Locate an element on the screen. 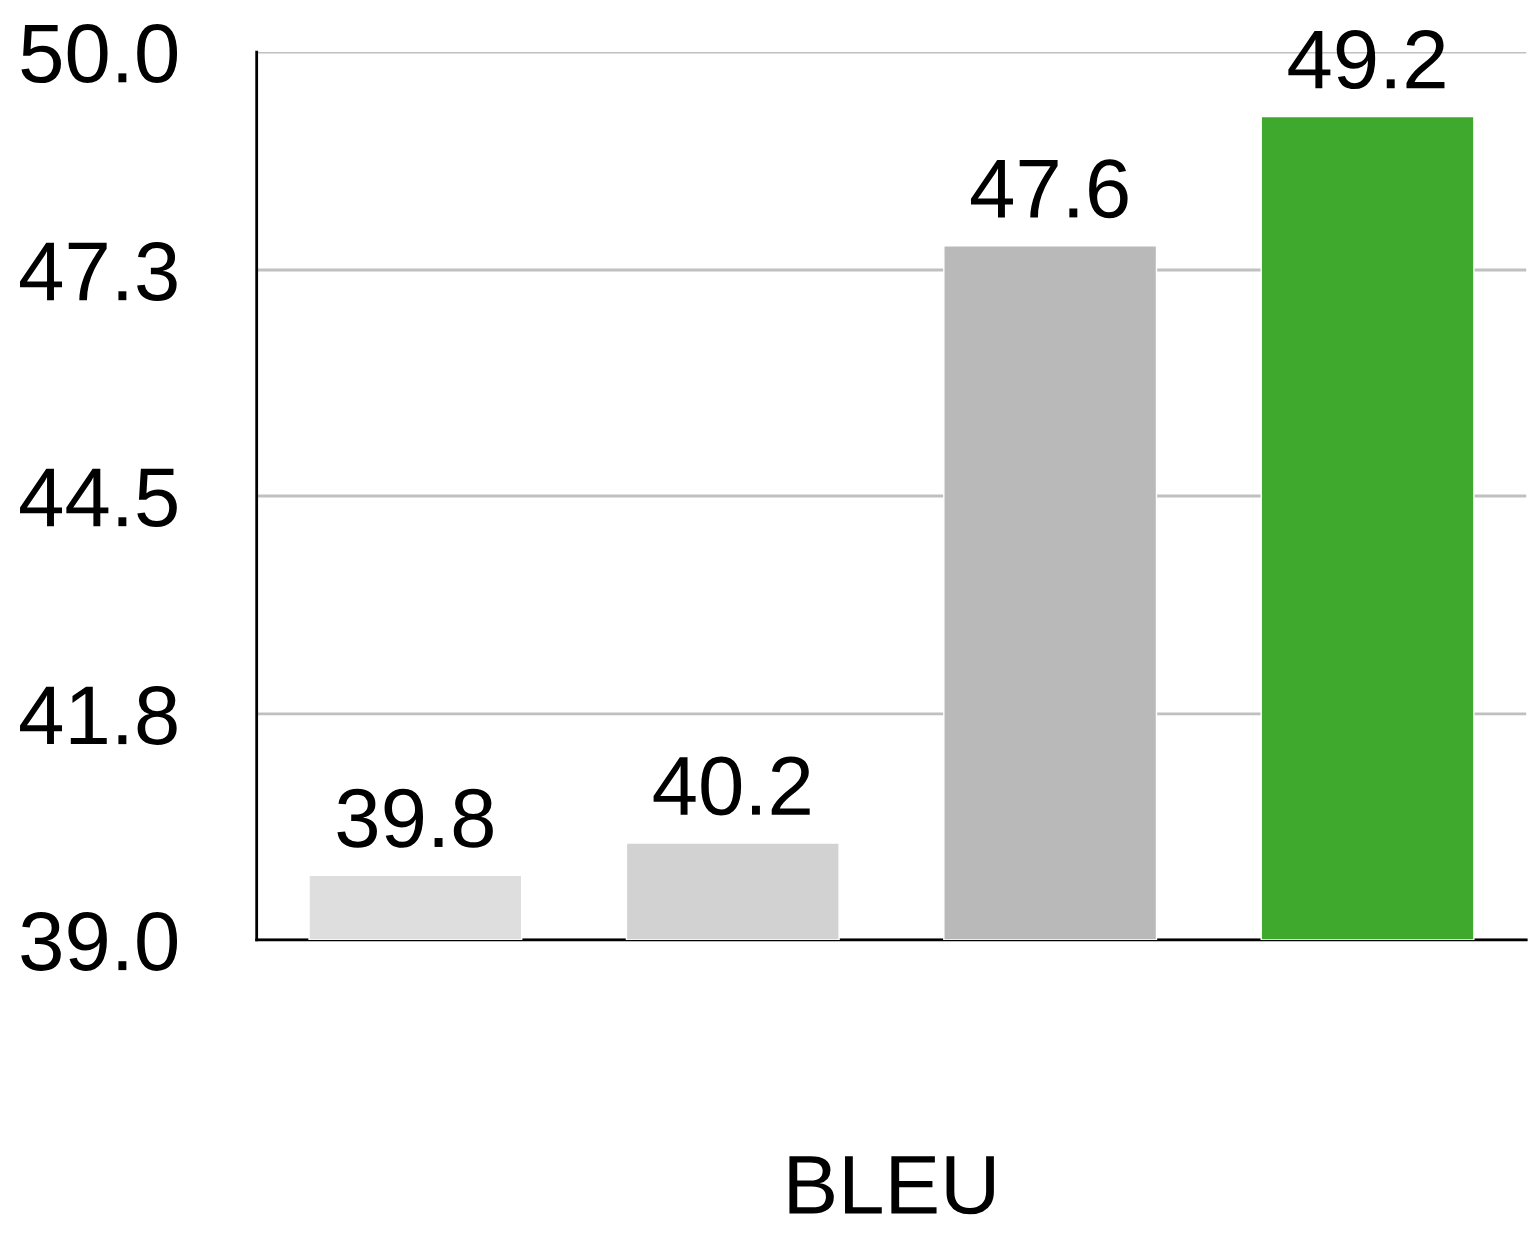 The height and width of the screenshot is (1240, 1537). y-tick-label: 44.5 is located at coordinates (98, 498).